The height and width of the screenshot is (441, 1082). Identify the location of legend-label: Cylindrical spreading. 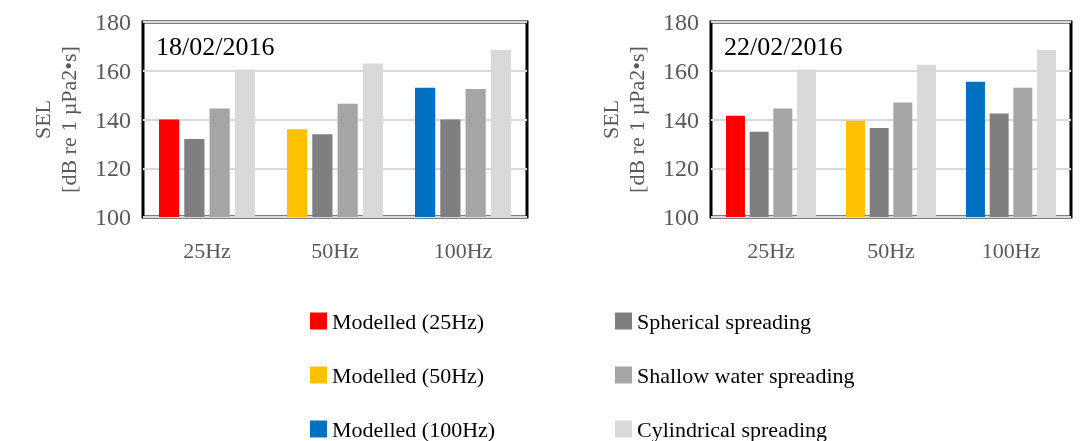
(732, 428).